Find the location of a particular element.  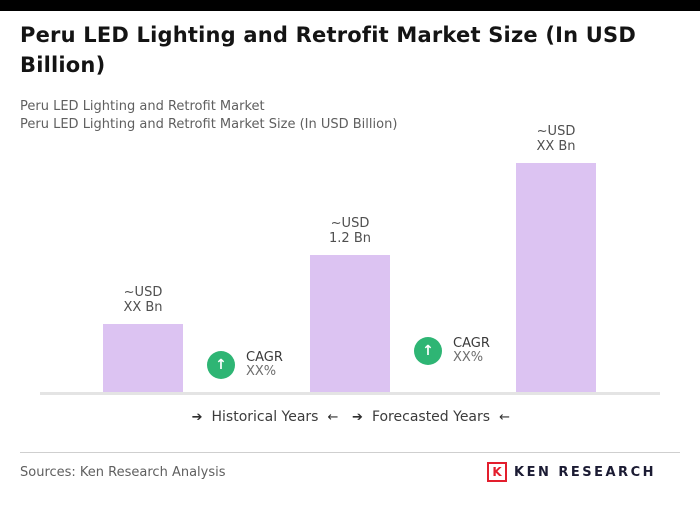

logo-text: KEN RESEARCH is located at coordinates (585, 472).